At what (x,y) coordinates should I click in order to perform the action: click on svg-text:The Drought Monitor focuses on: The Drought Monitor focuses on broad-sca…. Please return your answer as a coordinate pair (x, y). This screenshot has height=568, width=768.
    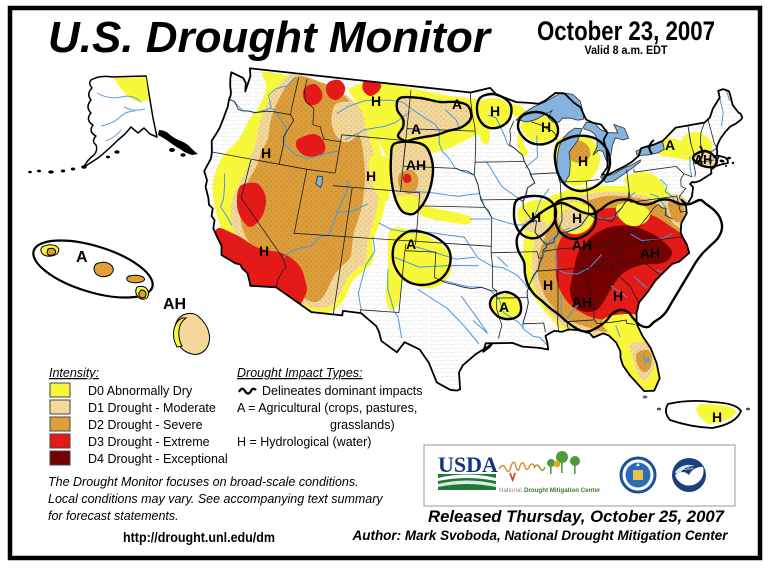
    Looking at the image, I should click on (203, 482).